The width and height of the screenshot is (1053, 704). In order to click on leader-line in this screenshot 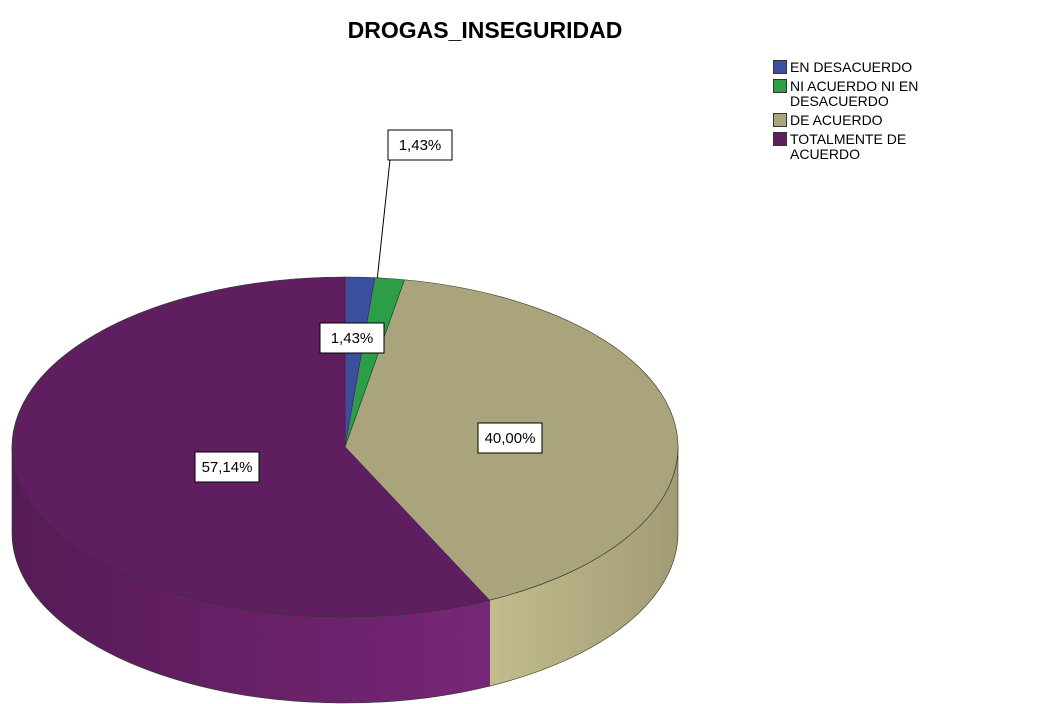, I will do `click(383, 218)`.